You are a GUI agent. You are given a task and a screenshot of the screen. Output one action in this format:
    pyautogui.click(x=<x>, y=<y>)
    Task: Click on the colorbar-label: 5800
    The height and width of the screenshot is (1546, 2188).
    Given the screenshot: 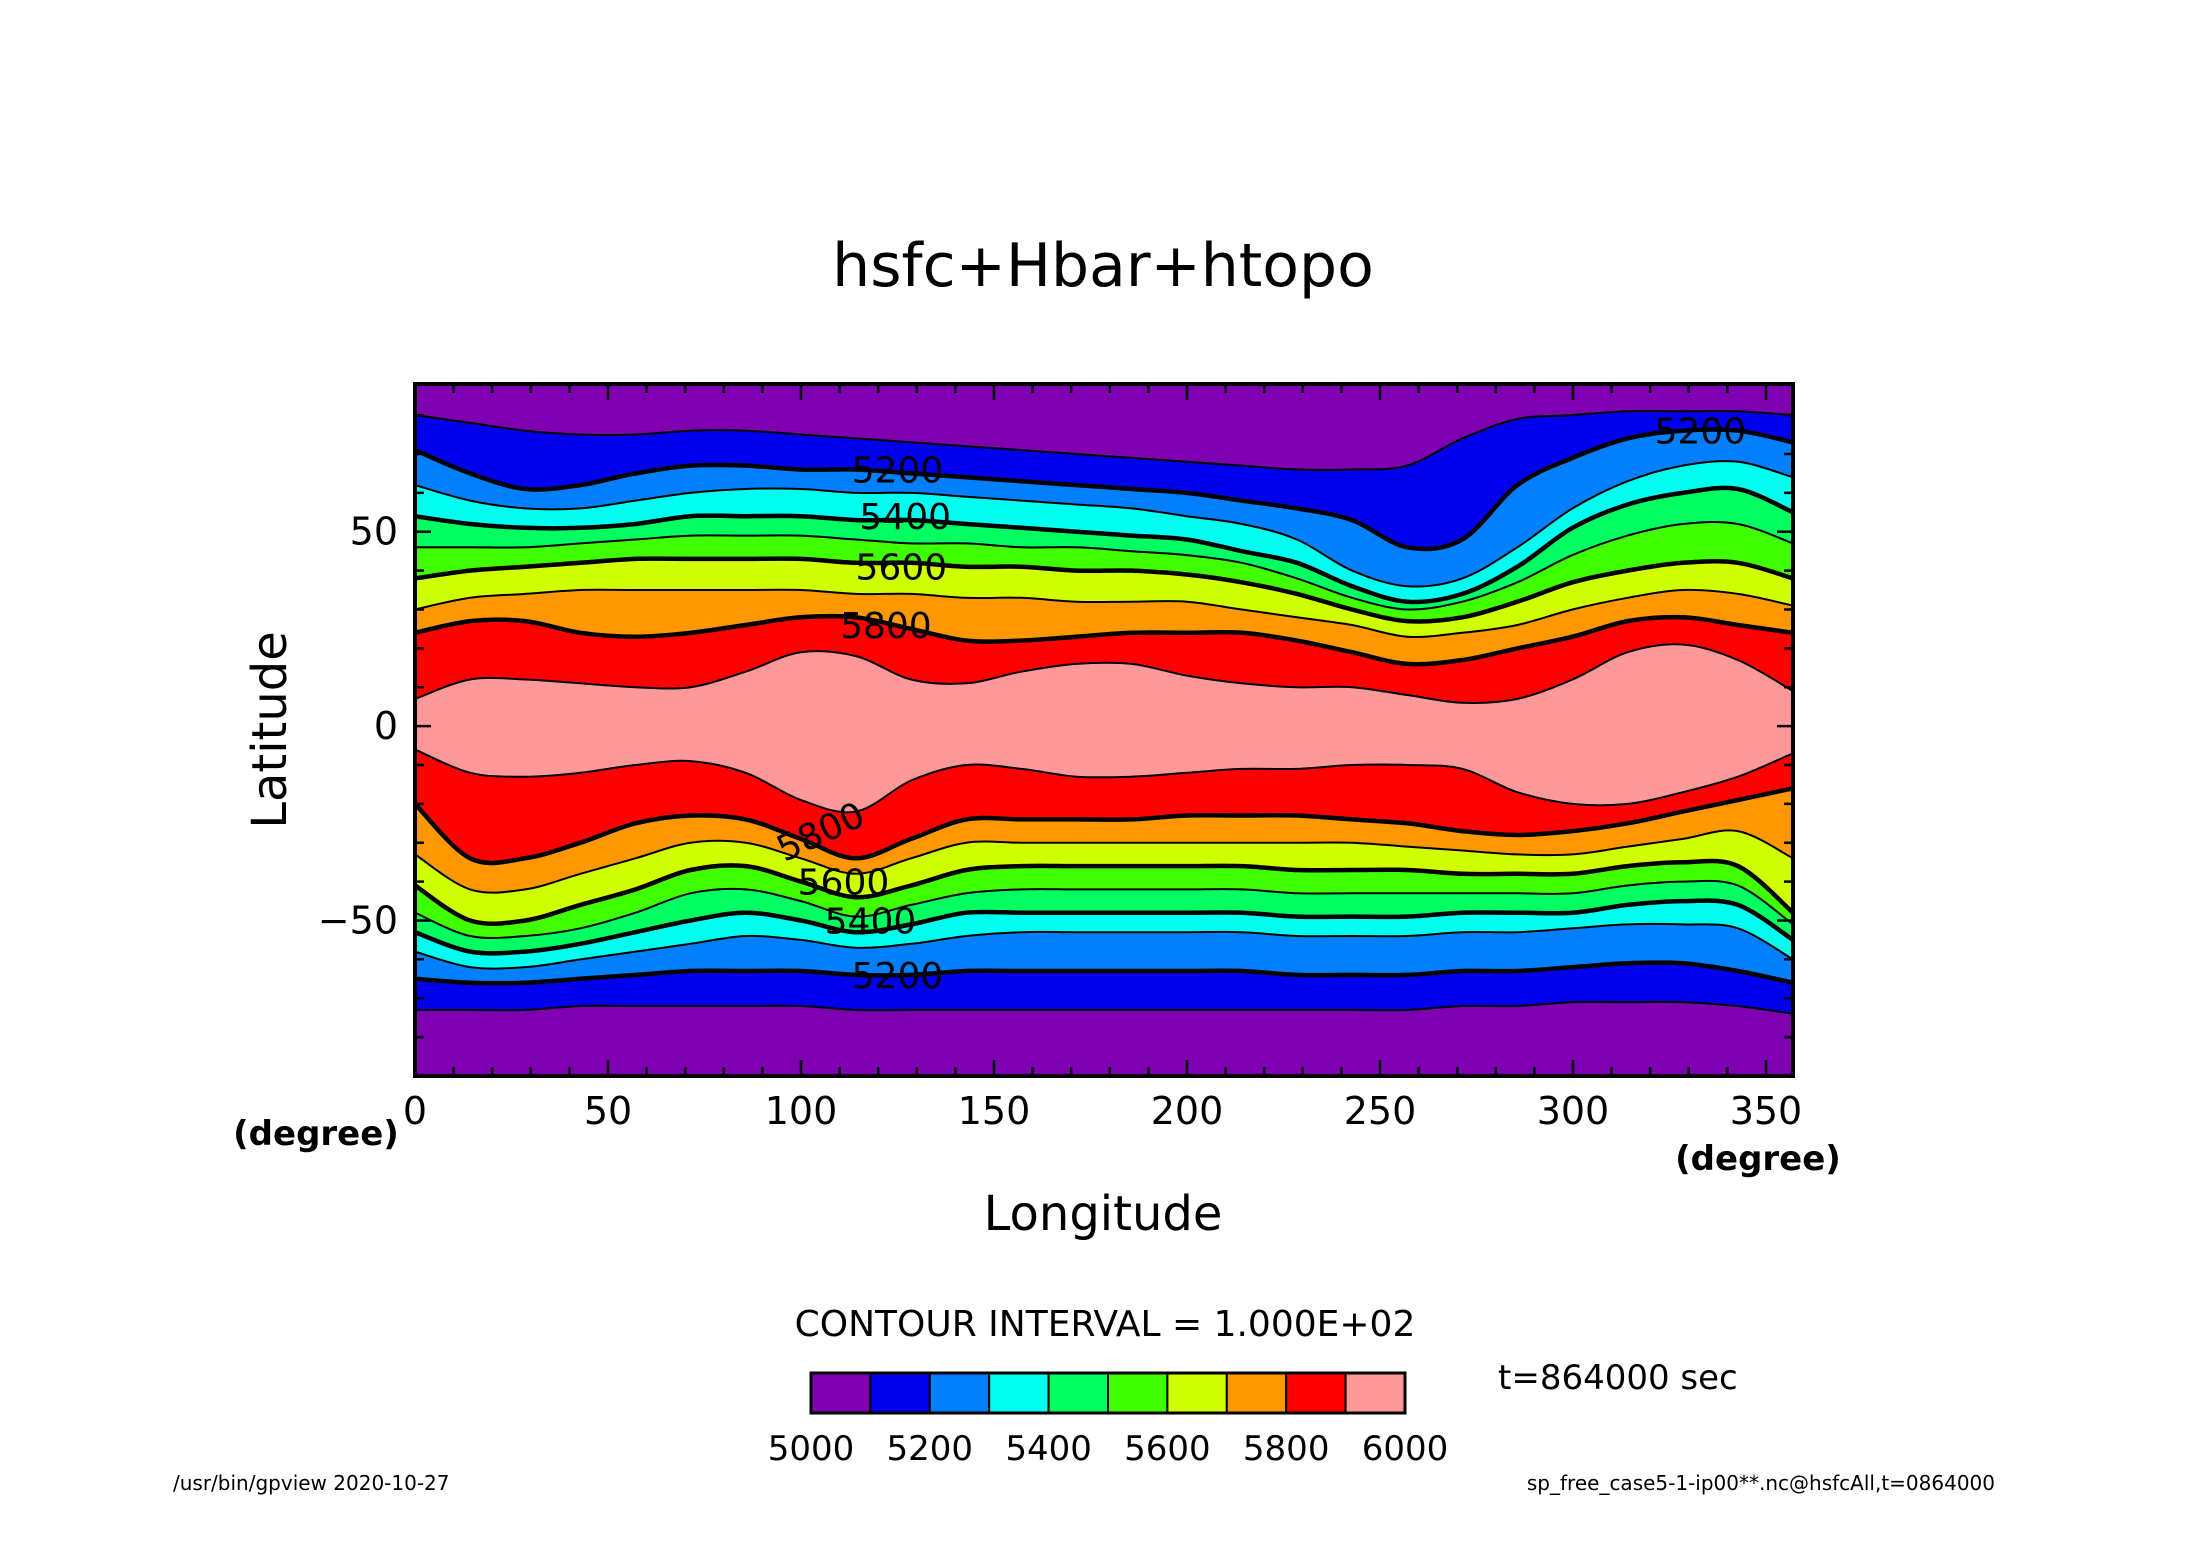 What is the action you would take?
    pyautogui.click(x=1286, y=1449)
    